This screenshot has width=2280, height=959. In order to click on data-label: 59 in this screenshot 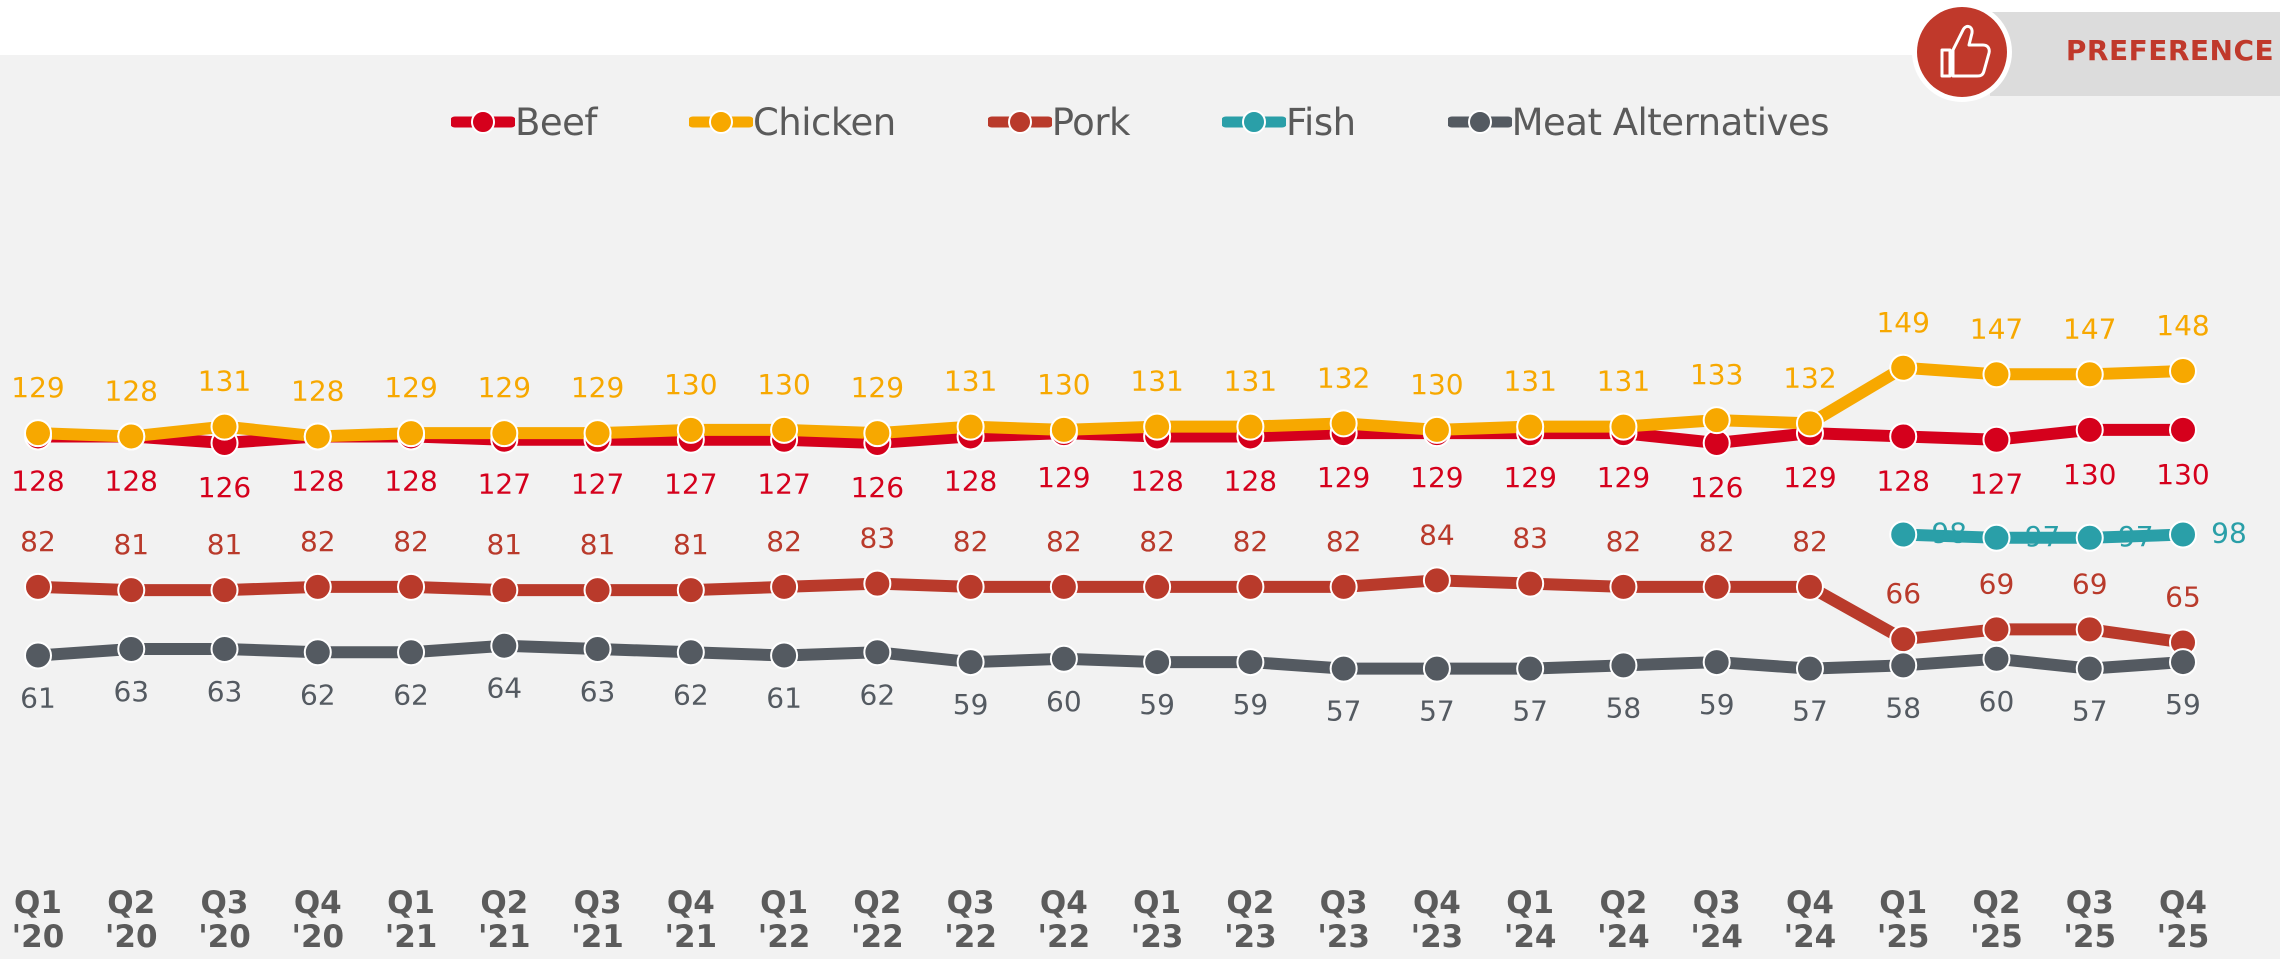, I will do `click(1251, 704)`.